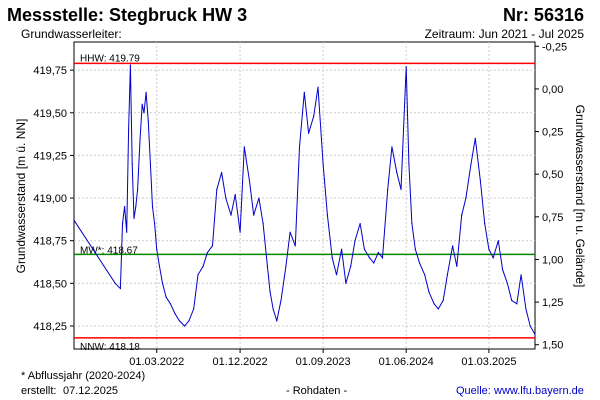 This screenshot has height=400, width=600. Describe the element at coordinates (50, 114) in the screenshot. I see `y-tick-label: 419,50` at that location.